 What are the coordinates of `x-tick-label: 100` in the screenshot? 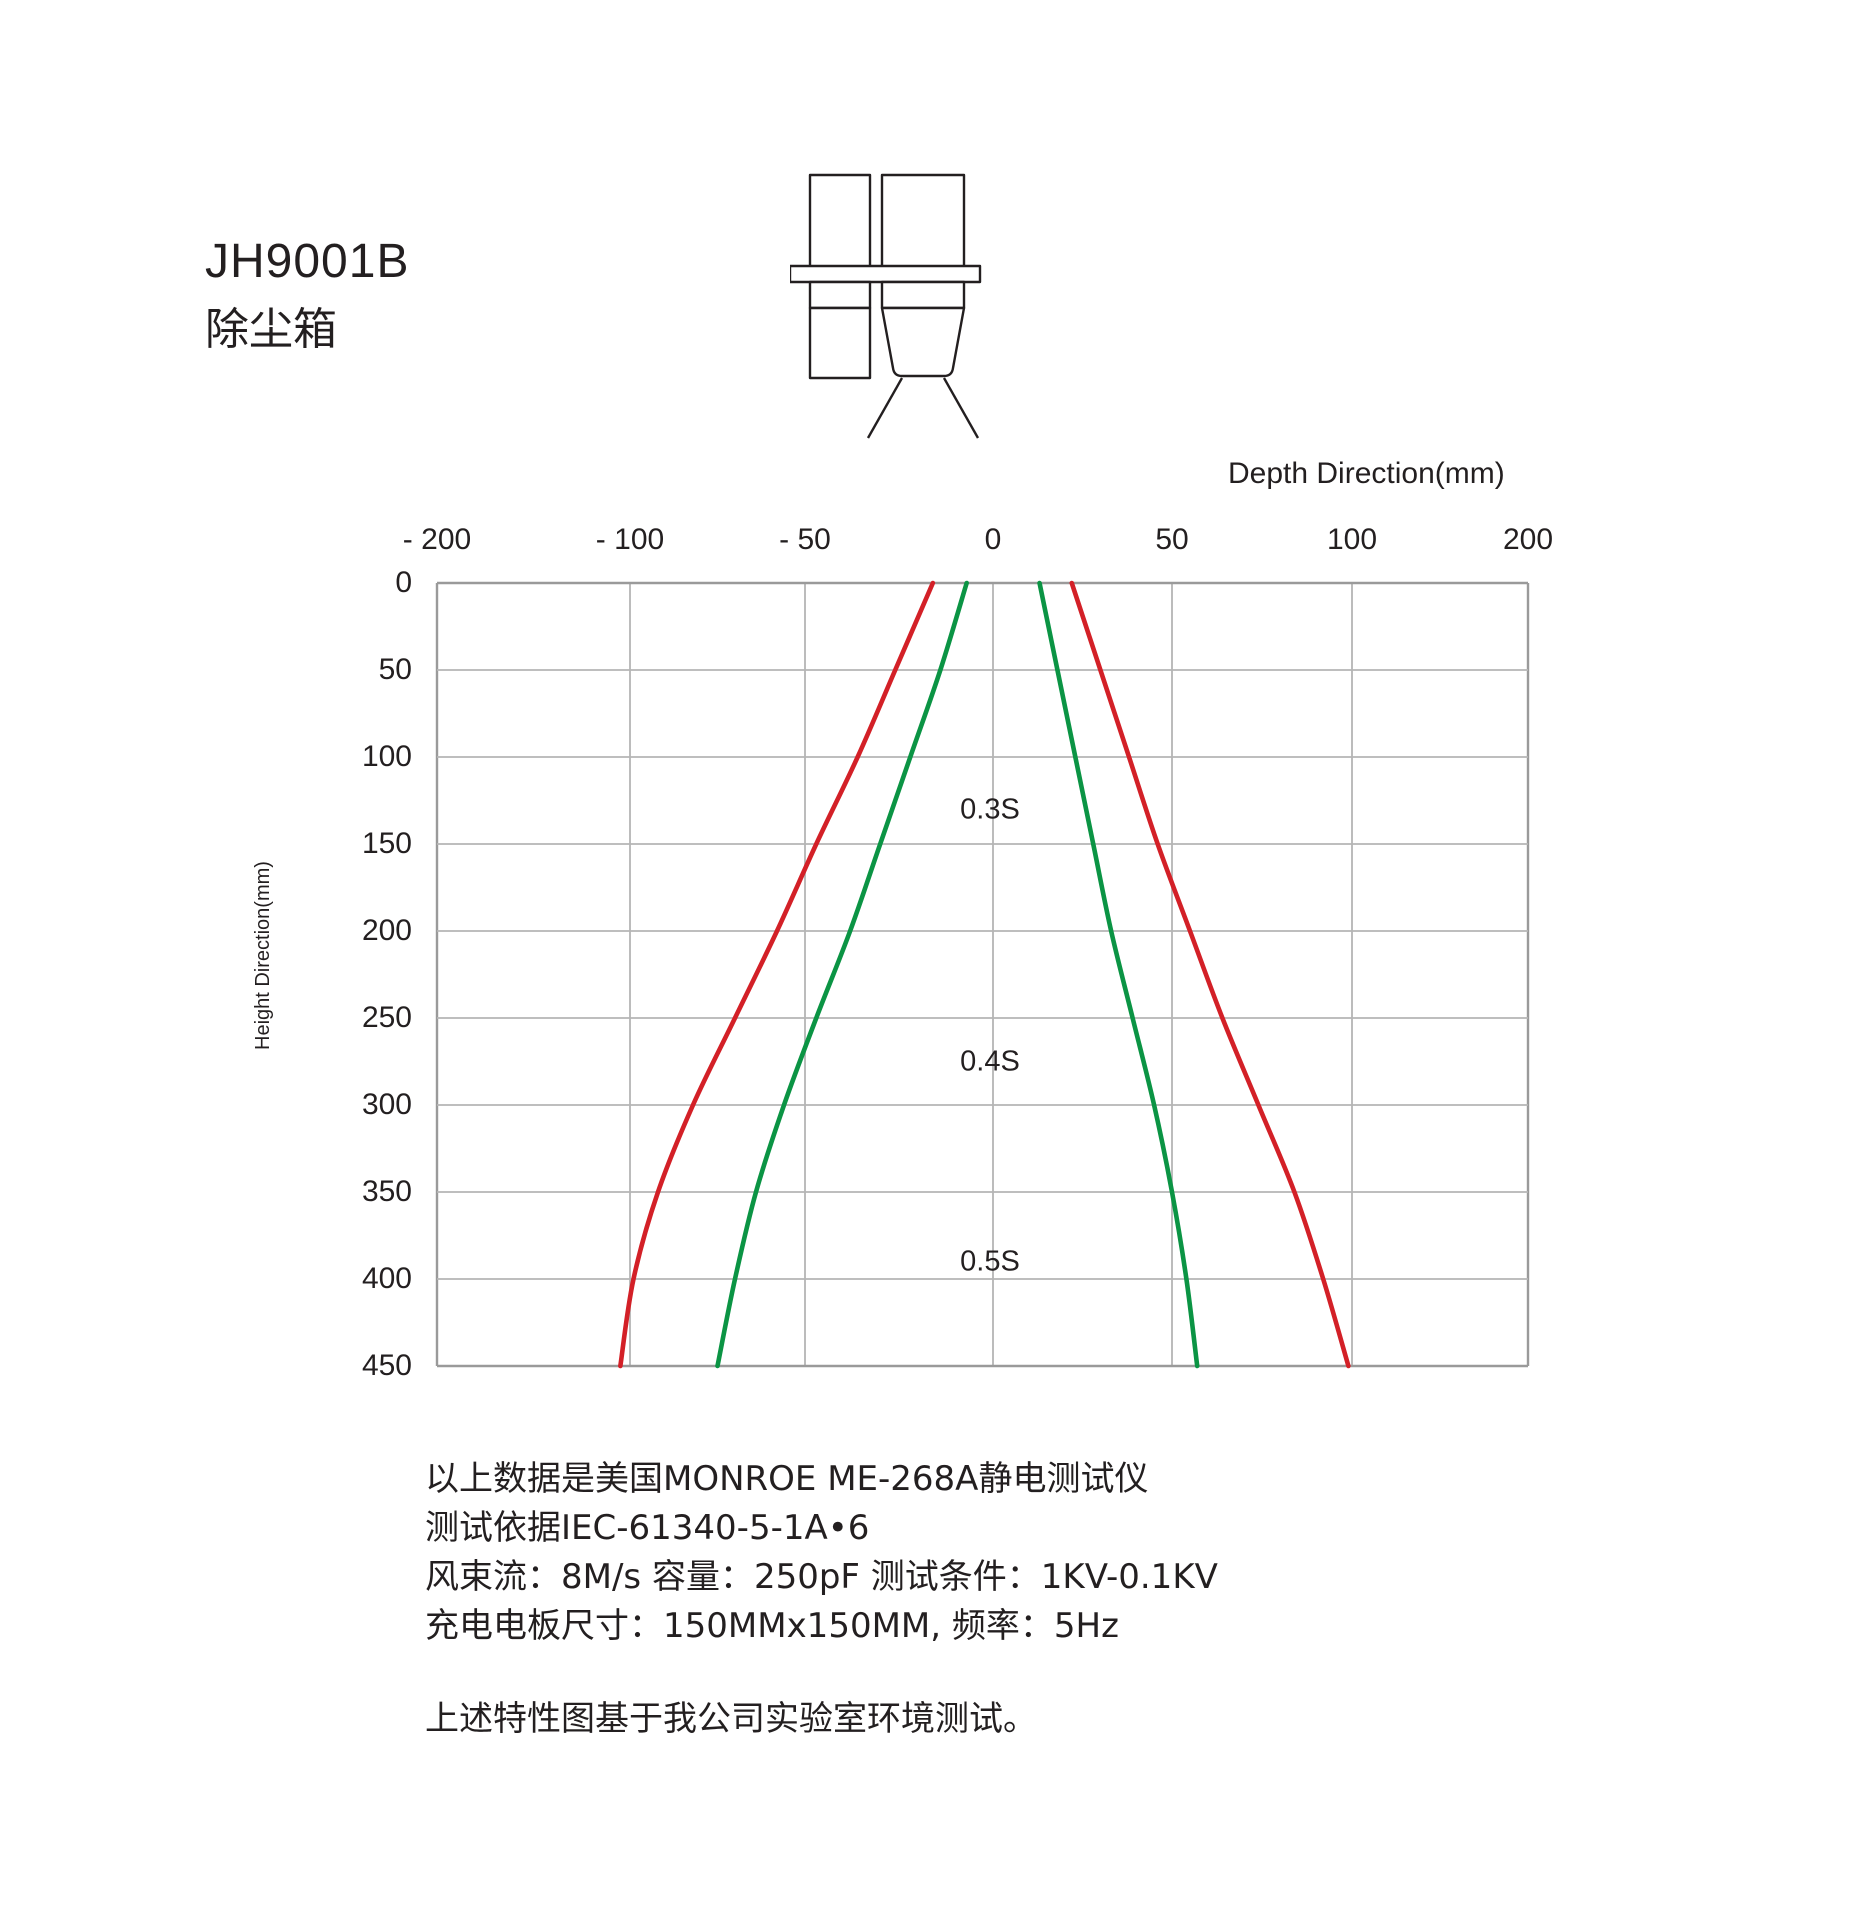 It's located at (1352, 539).